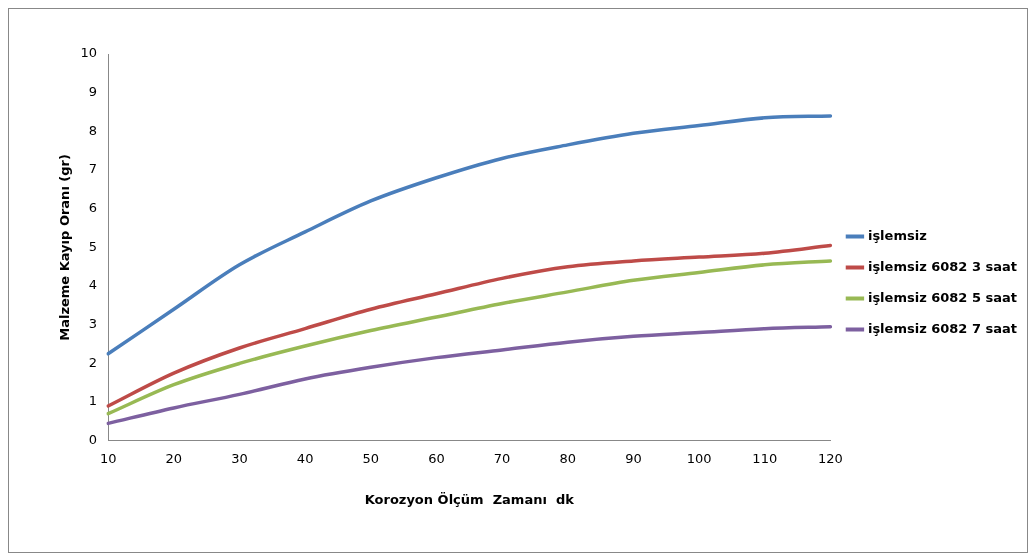 The height and width of the screenshot is (559, 1035). What do you see at coordinates (469, 375) in the screenshot?
I see `line-series` at bounding box center [469, 375].